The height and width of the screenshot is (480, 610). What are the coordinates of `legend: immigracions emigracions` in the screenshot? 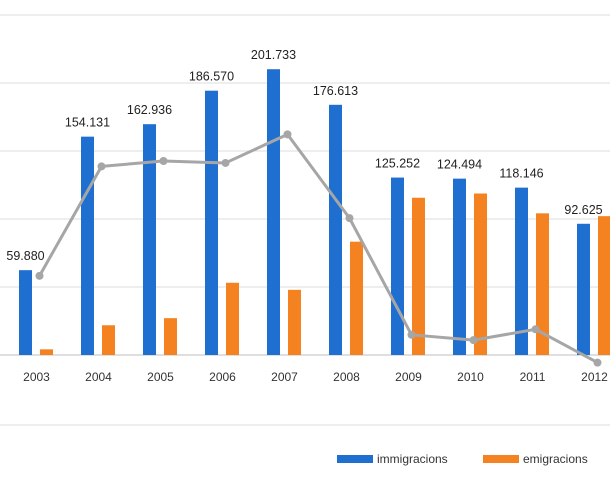 It's located at (462, 459).